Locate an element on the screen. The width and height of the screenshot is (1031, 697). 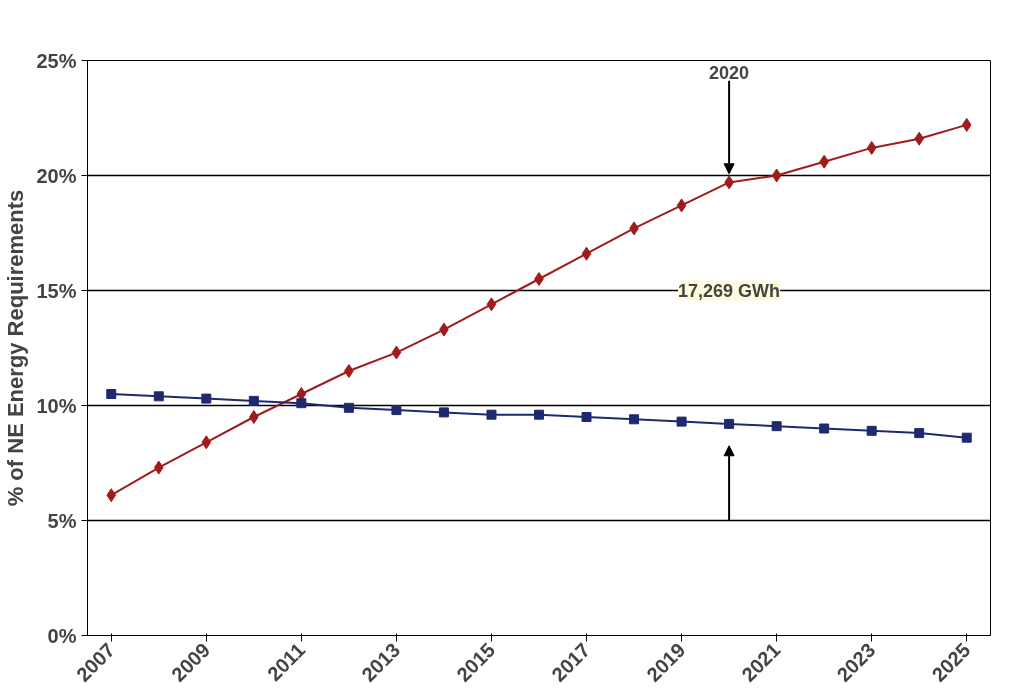
y-tick-label: 0% is located at coordinates (62, 635).